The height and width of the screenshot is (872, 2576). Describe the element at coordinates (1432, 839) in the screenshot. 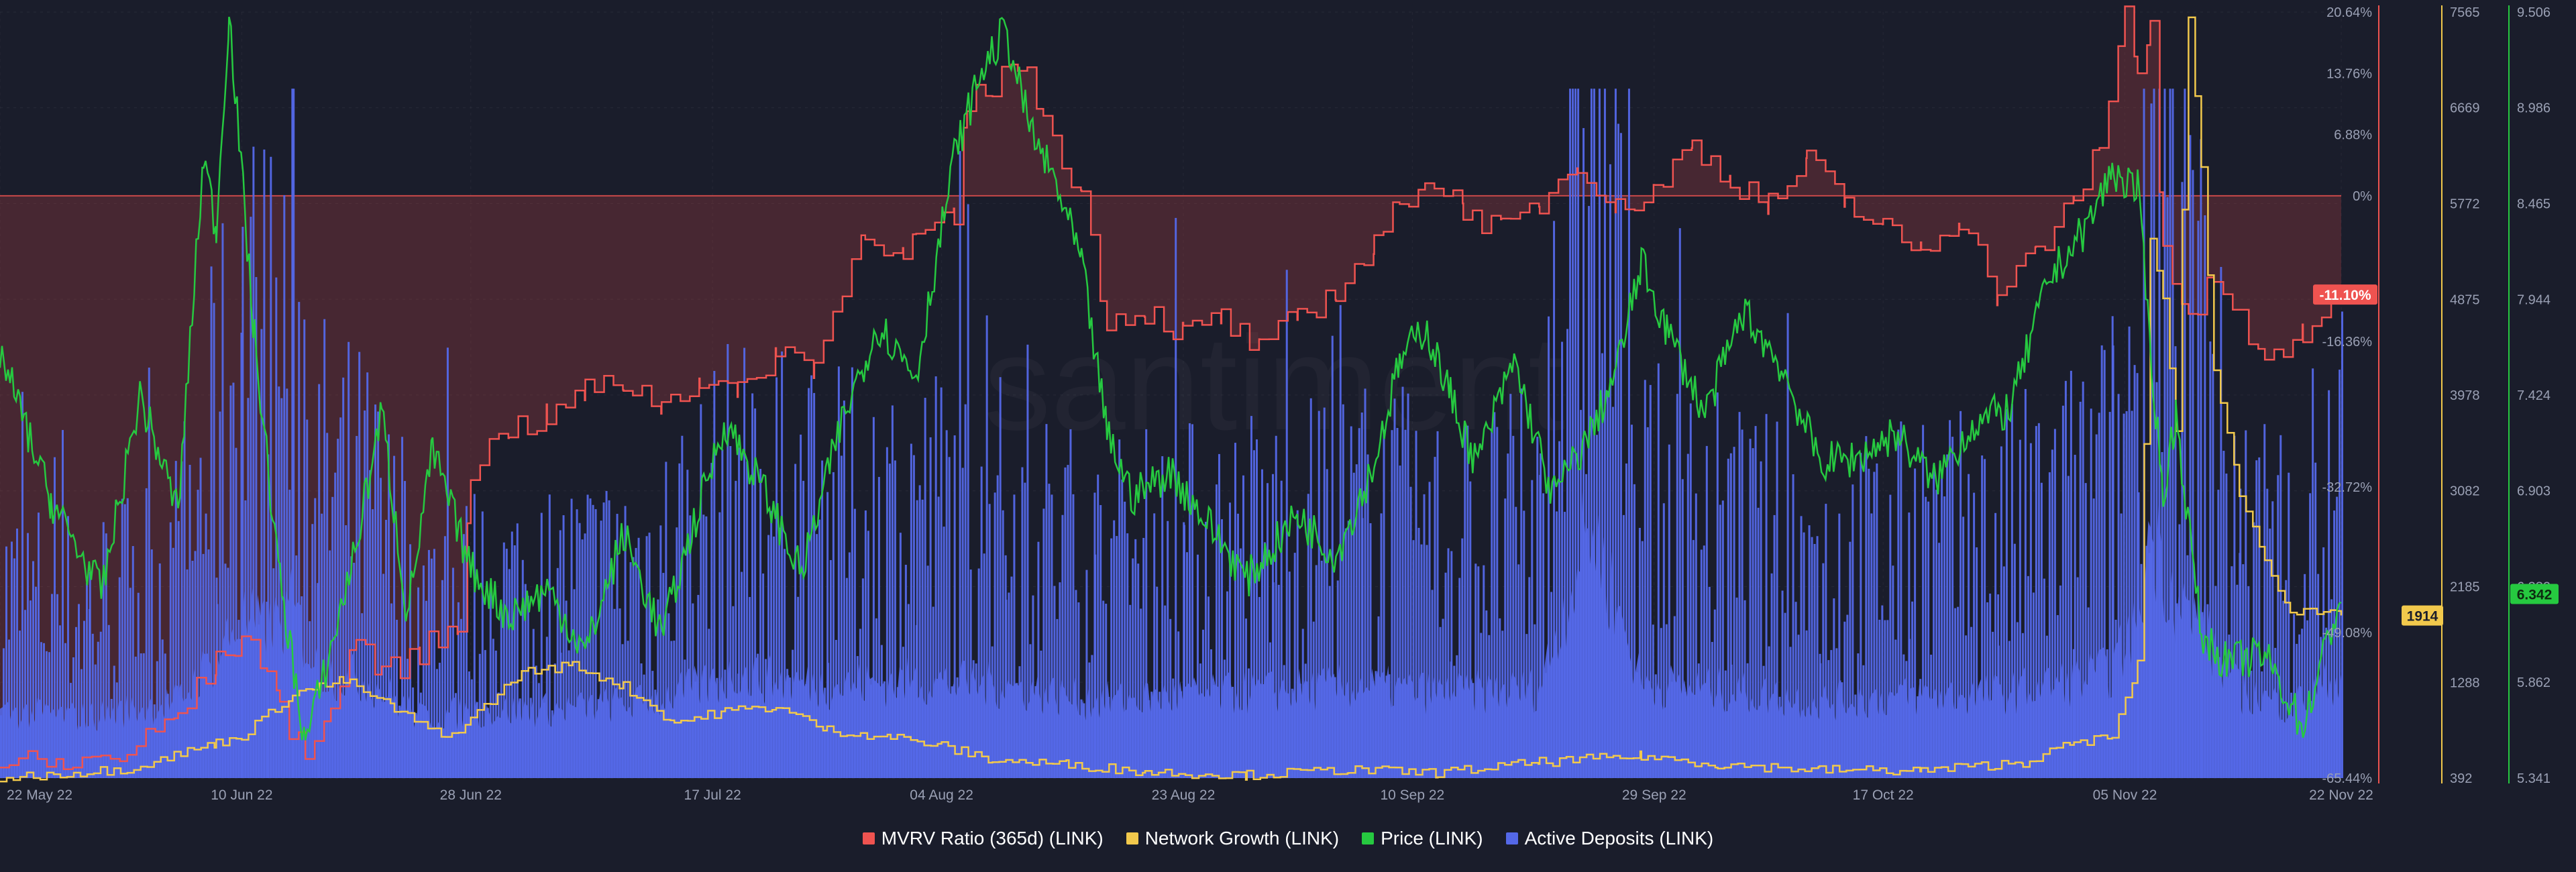

I see `legend-label-price: Price (LINK)` at that location.